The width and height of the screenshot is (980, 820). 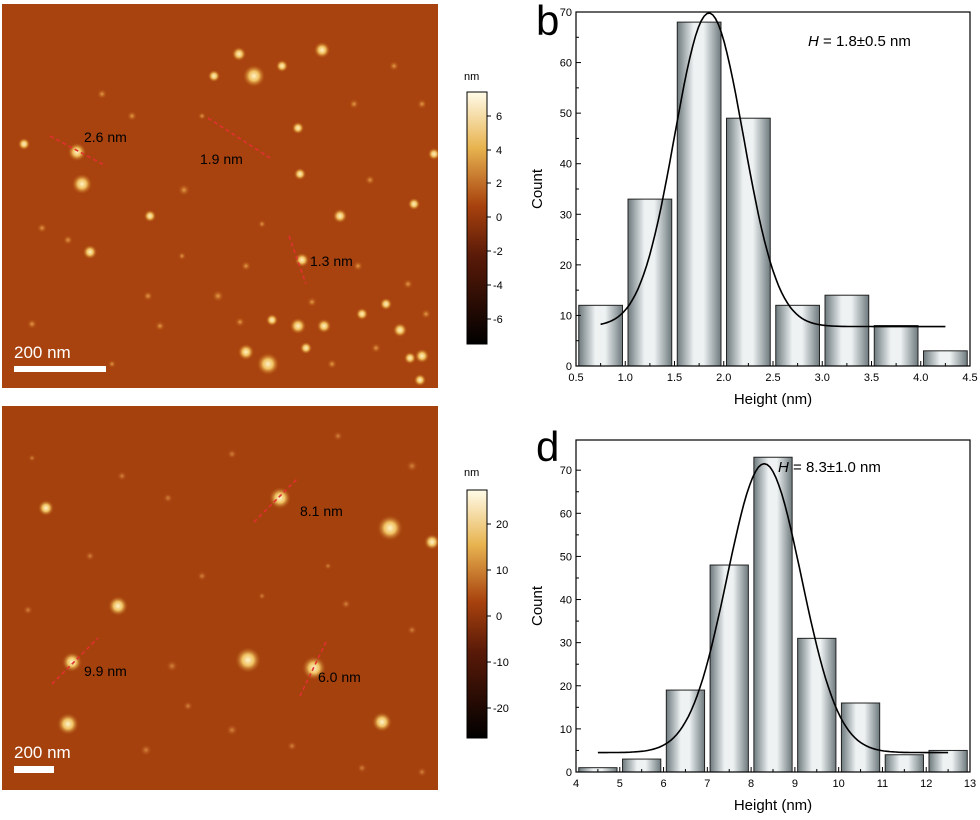 What do you see at coordinates (178, 201) in the screenshot?
I see `afm-a-scan-lines` at bounding box center [178, 201].